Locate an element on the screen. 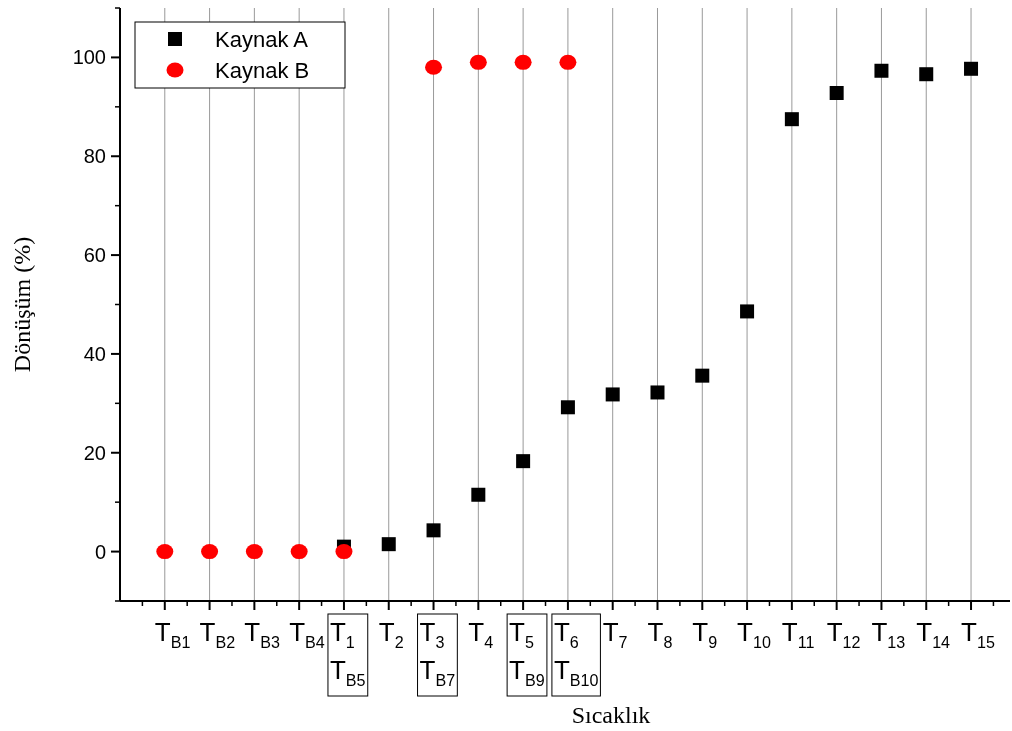 This screenshot has height=731, width=1012. y-tick-label: 40 is located at coordinates (94, 353).